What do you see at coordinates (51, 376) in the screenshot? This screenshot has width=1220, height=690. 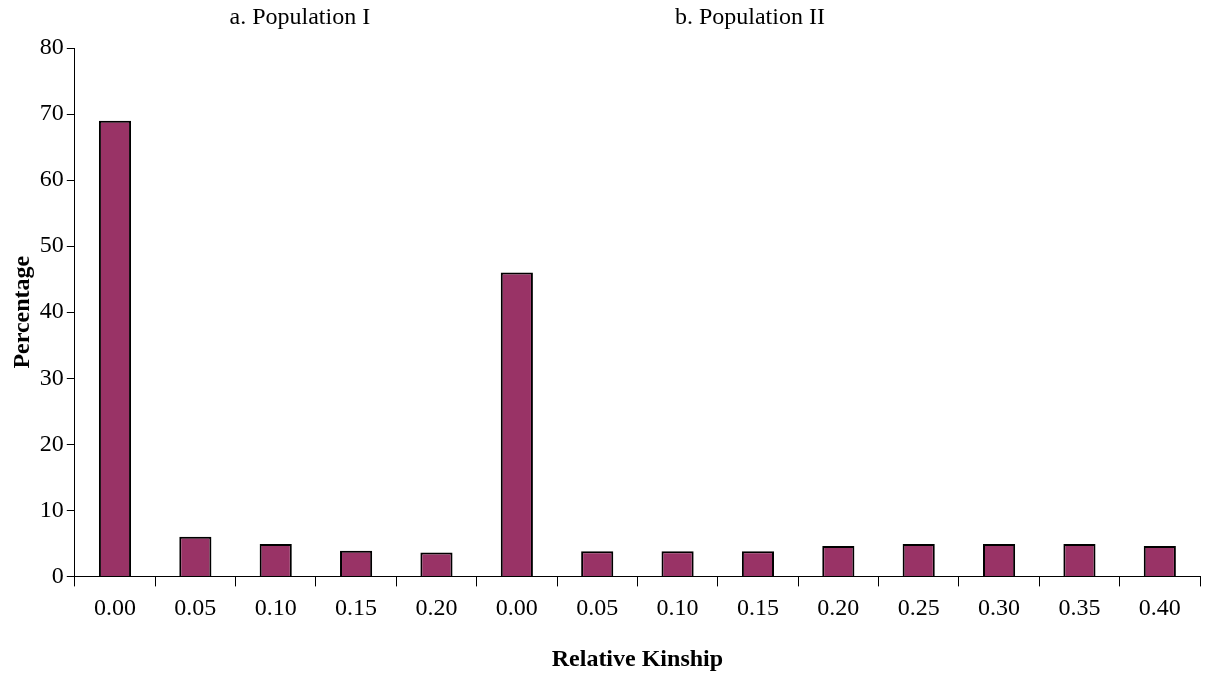 I see `y-tick-label: 30` at bounding box center [51, 376].